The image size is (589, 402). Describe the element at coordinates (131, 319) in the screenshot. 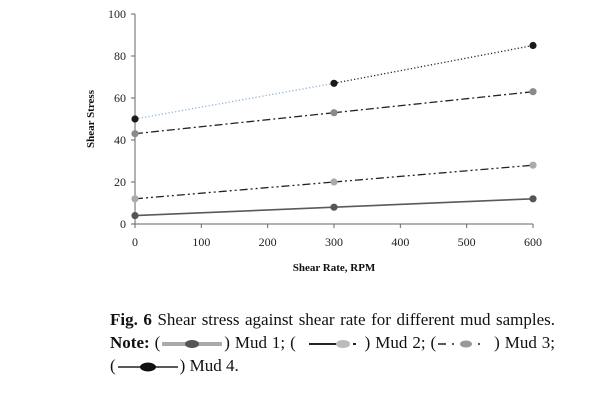

I see `caption-fig-label: Fig. 6` at that location.